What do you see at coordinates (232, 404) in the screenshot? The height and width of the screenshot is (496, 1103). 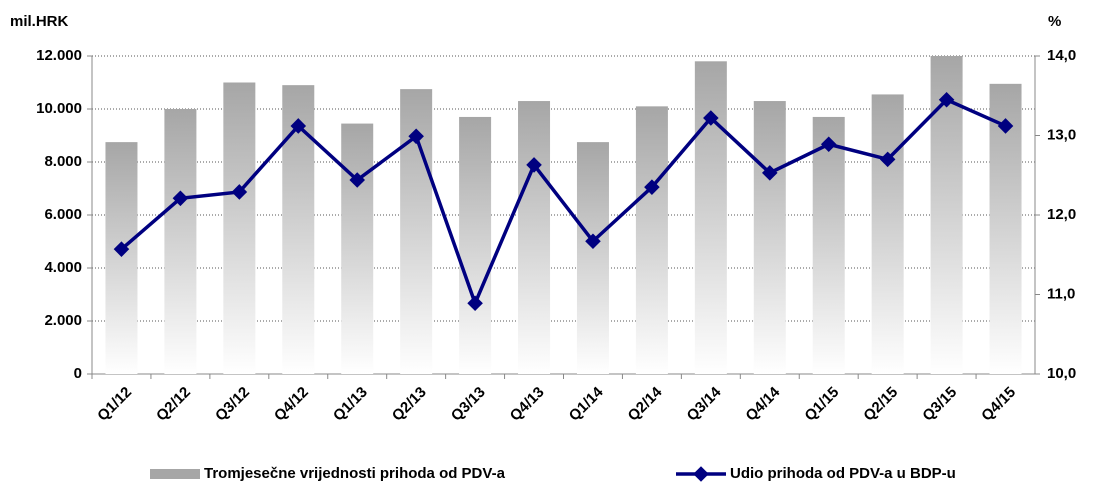 I see `x-tick-label: Q3/12` at bounding box center [232, 404].